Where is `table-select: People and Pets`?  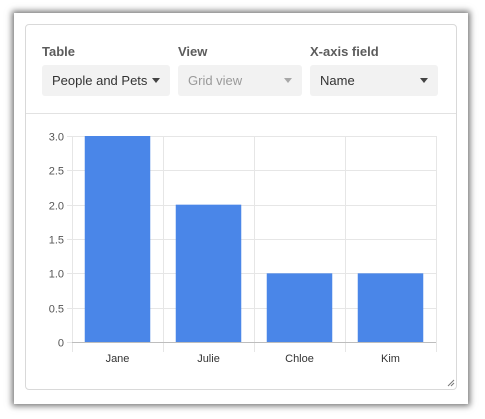 table-select: People and Pets is located at coordinates (106, 80).